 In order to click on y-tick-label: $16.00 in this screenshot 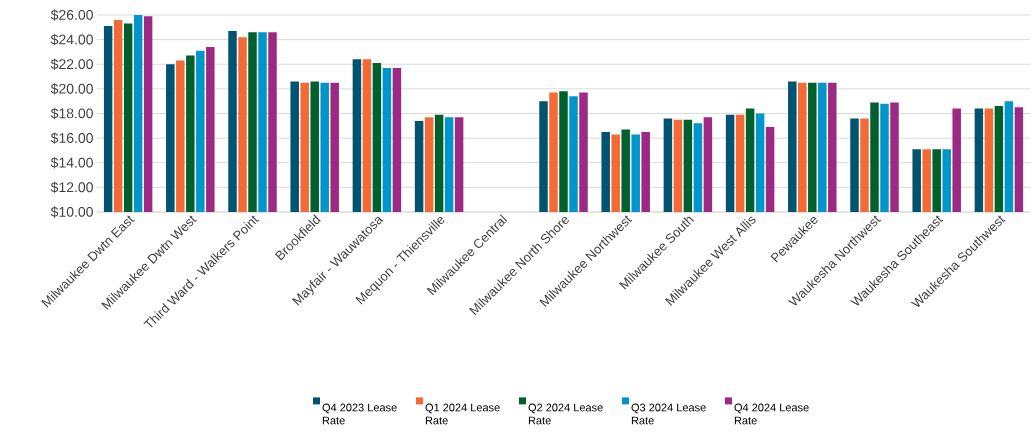, I will do `click(71, 138)`.